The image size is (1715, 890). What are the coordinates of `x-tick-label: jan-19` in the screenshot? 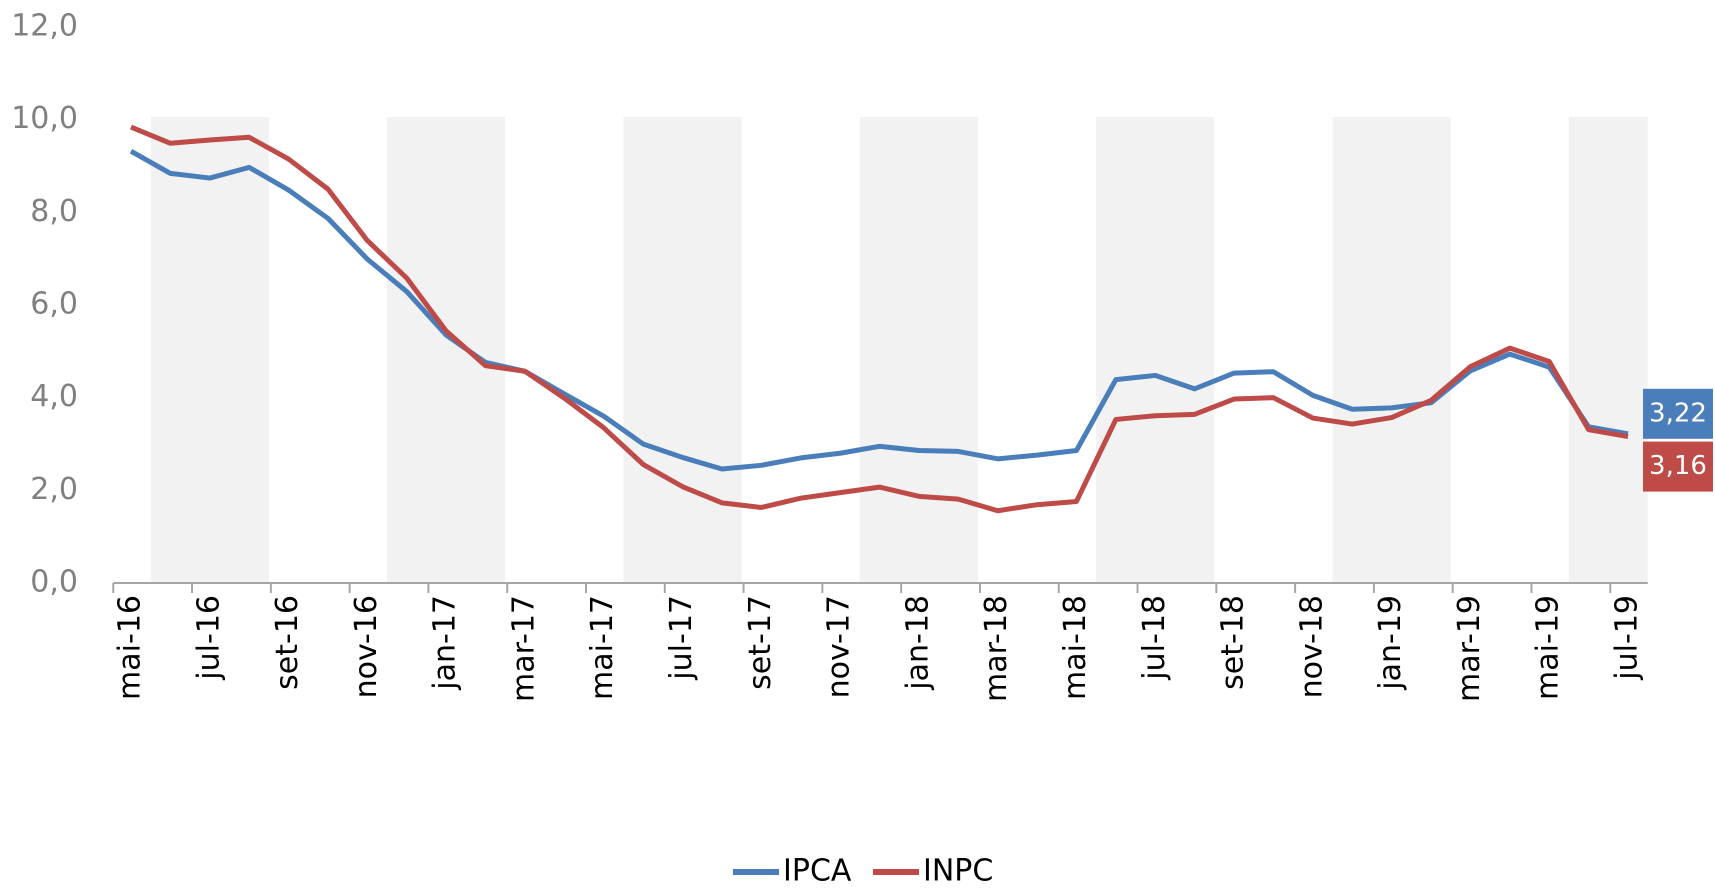 It's located at (1390, 643).